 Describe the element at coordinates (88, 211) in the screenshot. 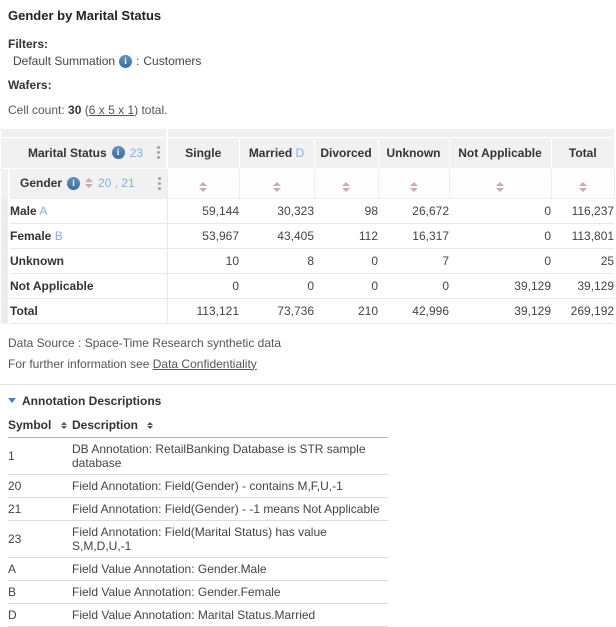

I see `row-header-male: Male A` at that location.